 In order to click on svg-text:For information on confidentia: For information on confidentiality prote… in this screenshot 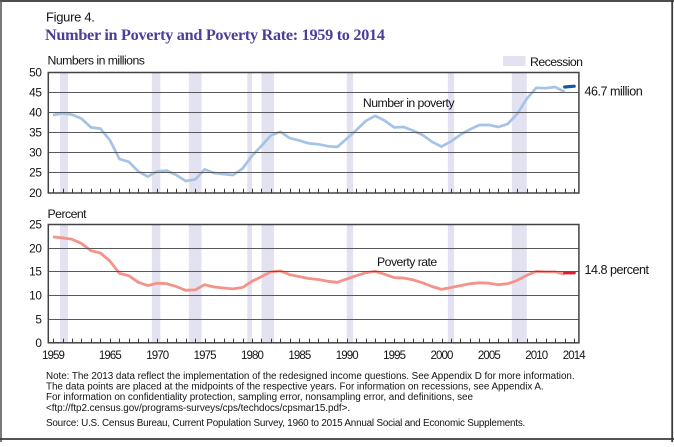, I will do `click(259, 397)`.